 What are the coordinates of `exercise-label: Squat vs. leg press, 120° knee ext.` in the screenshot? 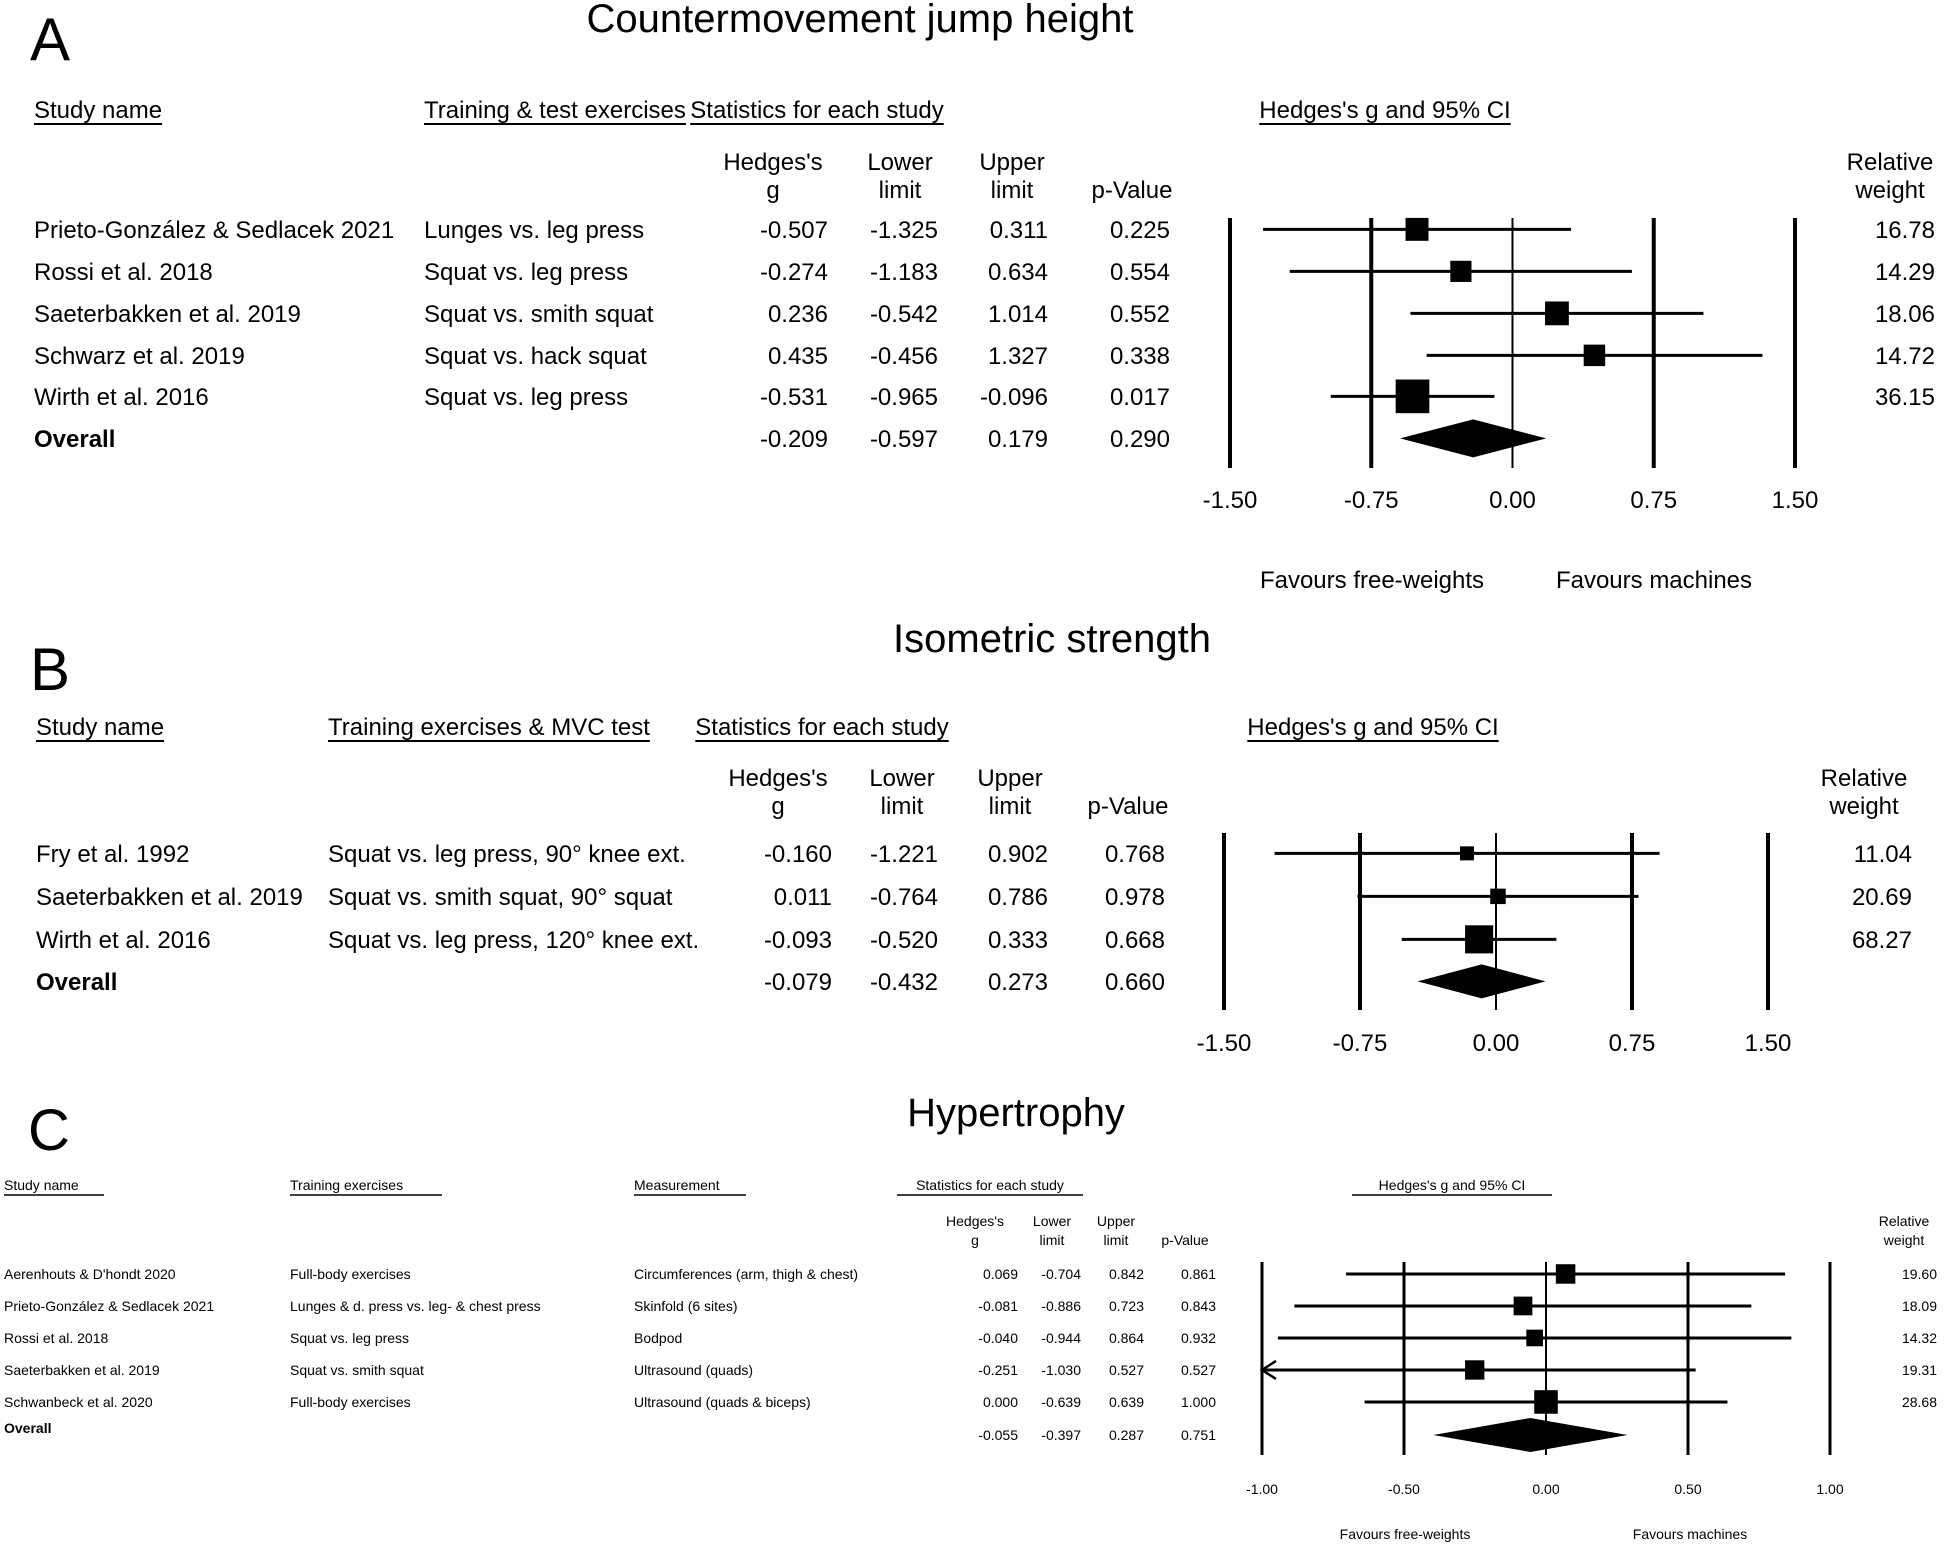 It's located at (513, 940).